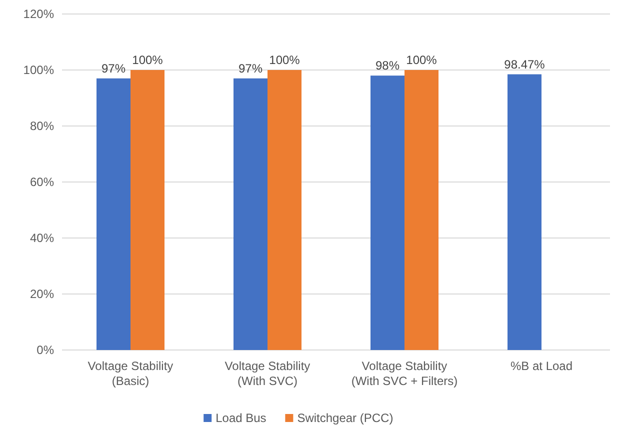 This screenshot has width=620, height=442. What do you see at coordinates (541, 366) in the screenshot?
I see `x-tick-label: %B at Load` at bounding box center [541, 366].